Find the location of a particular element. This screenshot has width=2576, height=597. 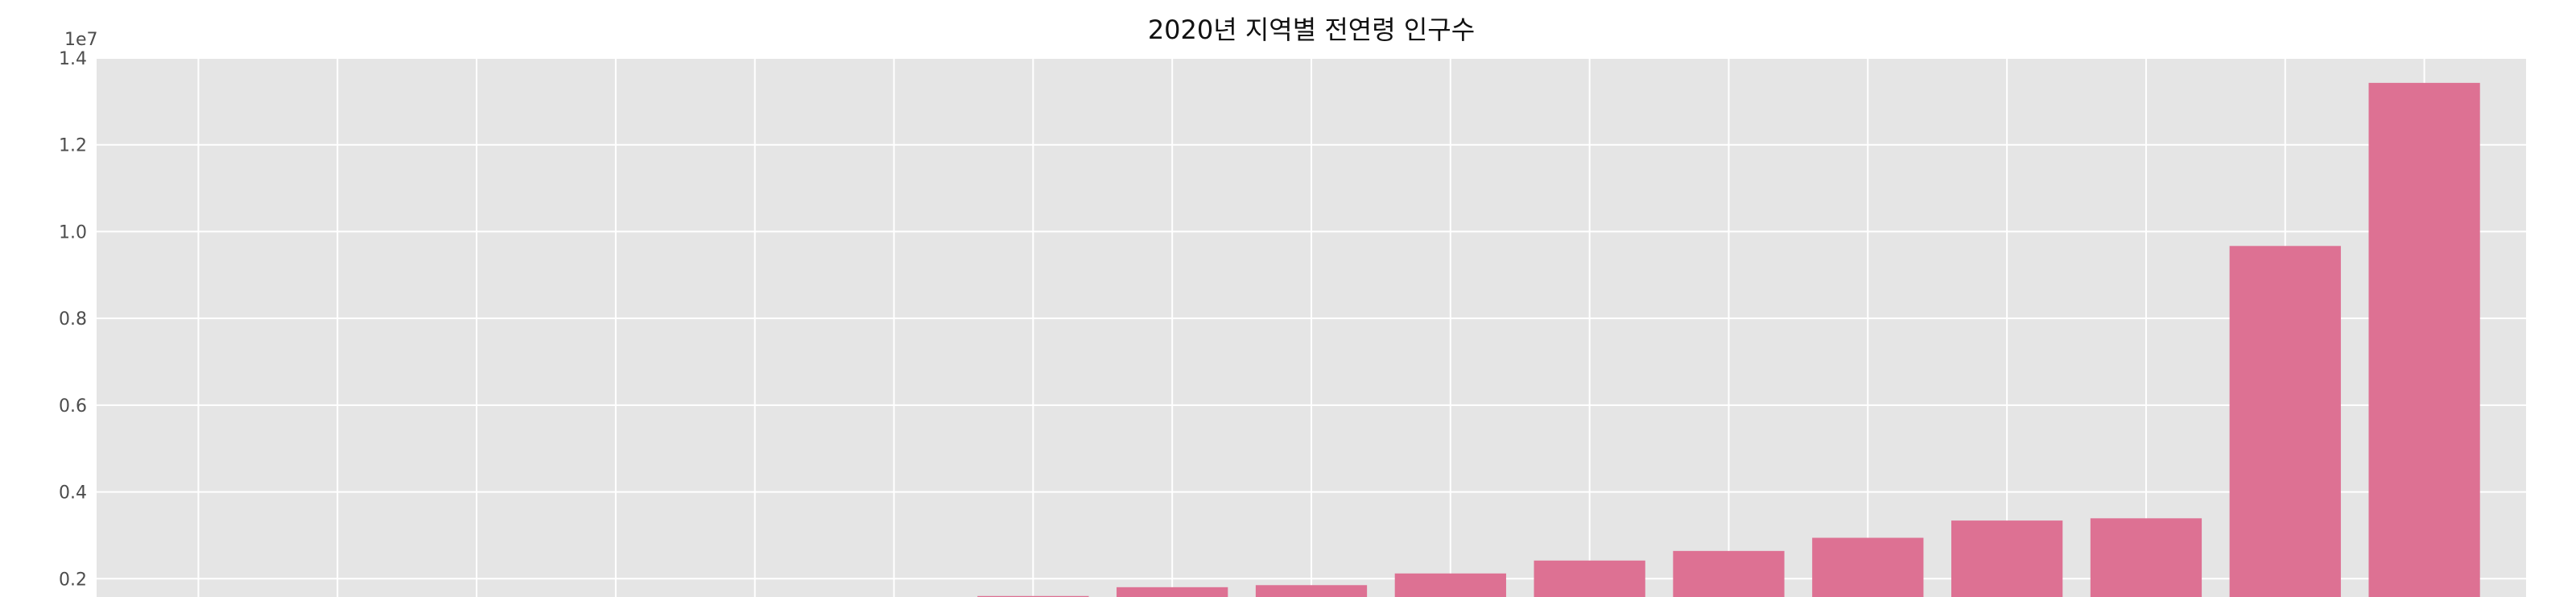

y-tick-label: 1.4 is located at coordinates (73, 59).